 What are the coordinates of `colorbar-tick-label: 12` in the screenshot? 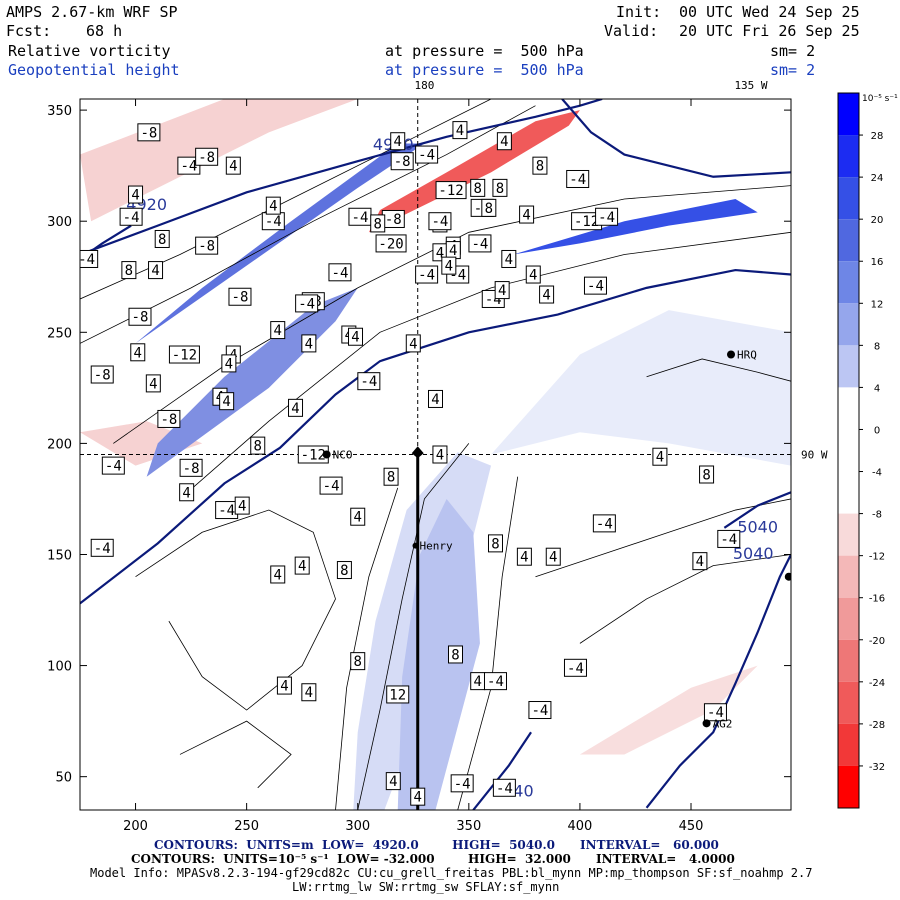 It's located at (877, 304).